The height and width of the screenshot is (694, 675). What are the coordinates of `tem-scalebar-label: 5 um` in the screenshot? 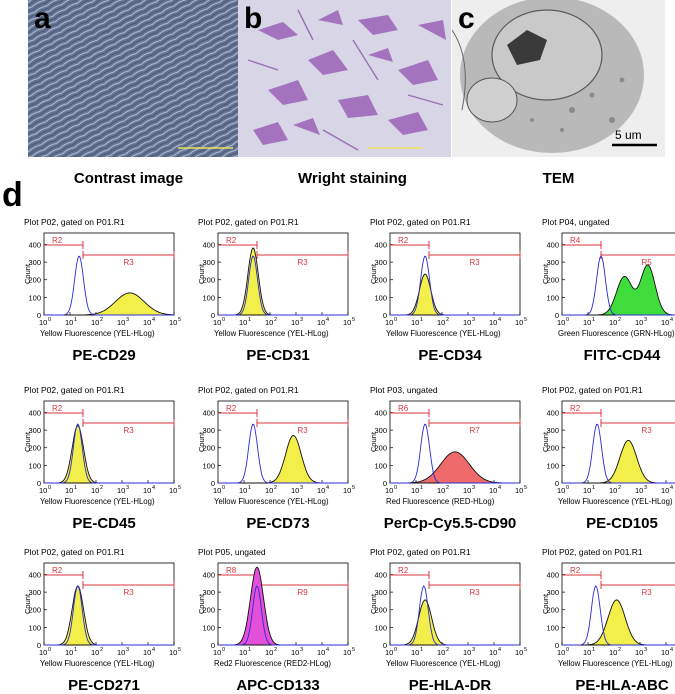 It's located at (628, 135).